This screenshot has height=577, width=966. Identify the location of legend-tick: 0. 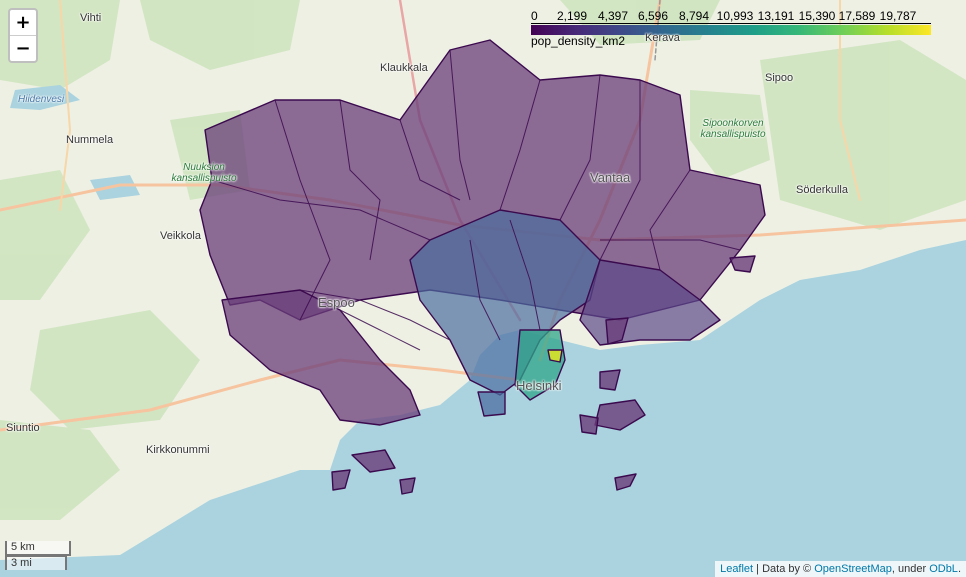
(534, 16).